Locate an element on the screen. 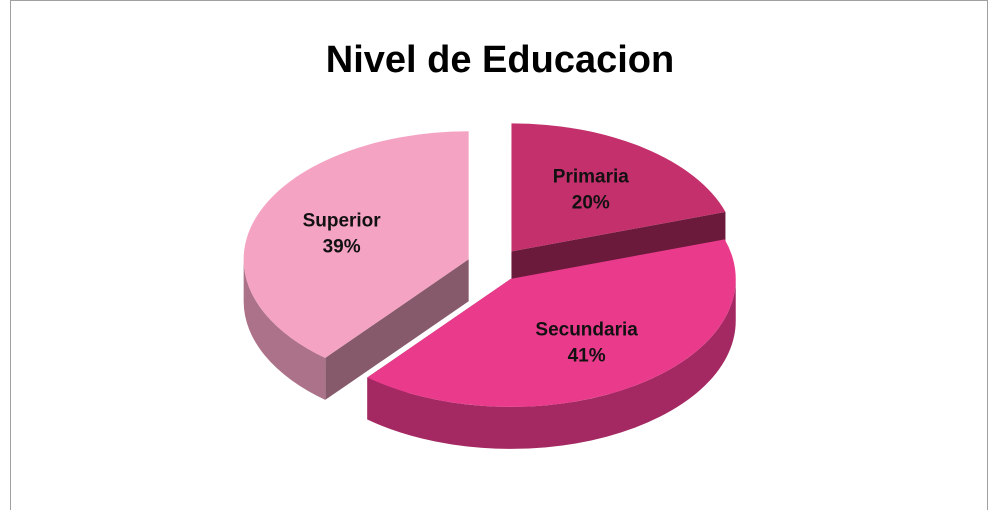 Image resolution: width=989 pixels, height=510 pixels. data-label-value: 41% is located at coordinates (587, 355).